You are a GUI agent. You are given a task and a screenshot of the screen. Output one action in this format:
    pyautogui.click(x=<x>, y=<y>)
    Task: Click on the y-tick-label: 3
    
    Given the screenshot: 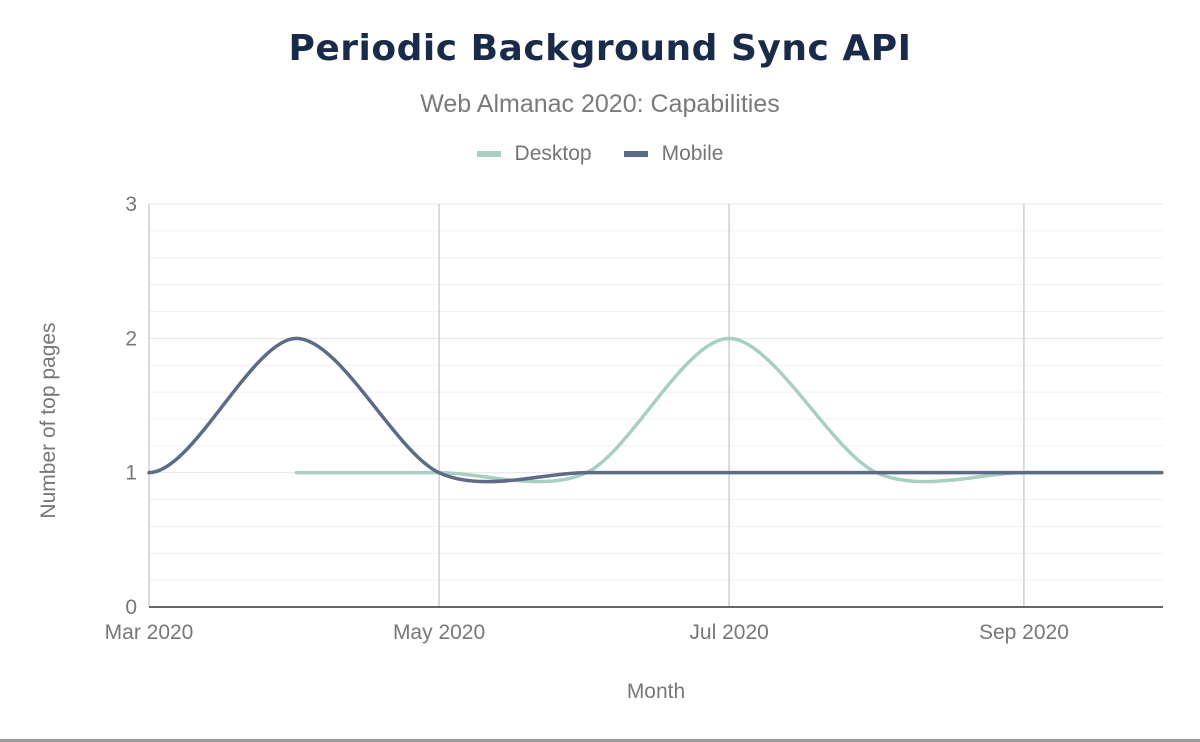 What is the action you would take?
    pyautogui.click(x=131, y=204)
    